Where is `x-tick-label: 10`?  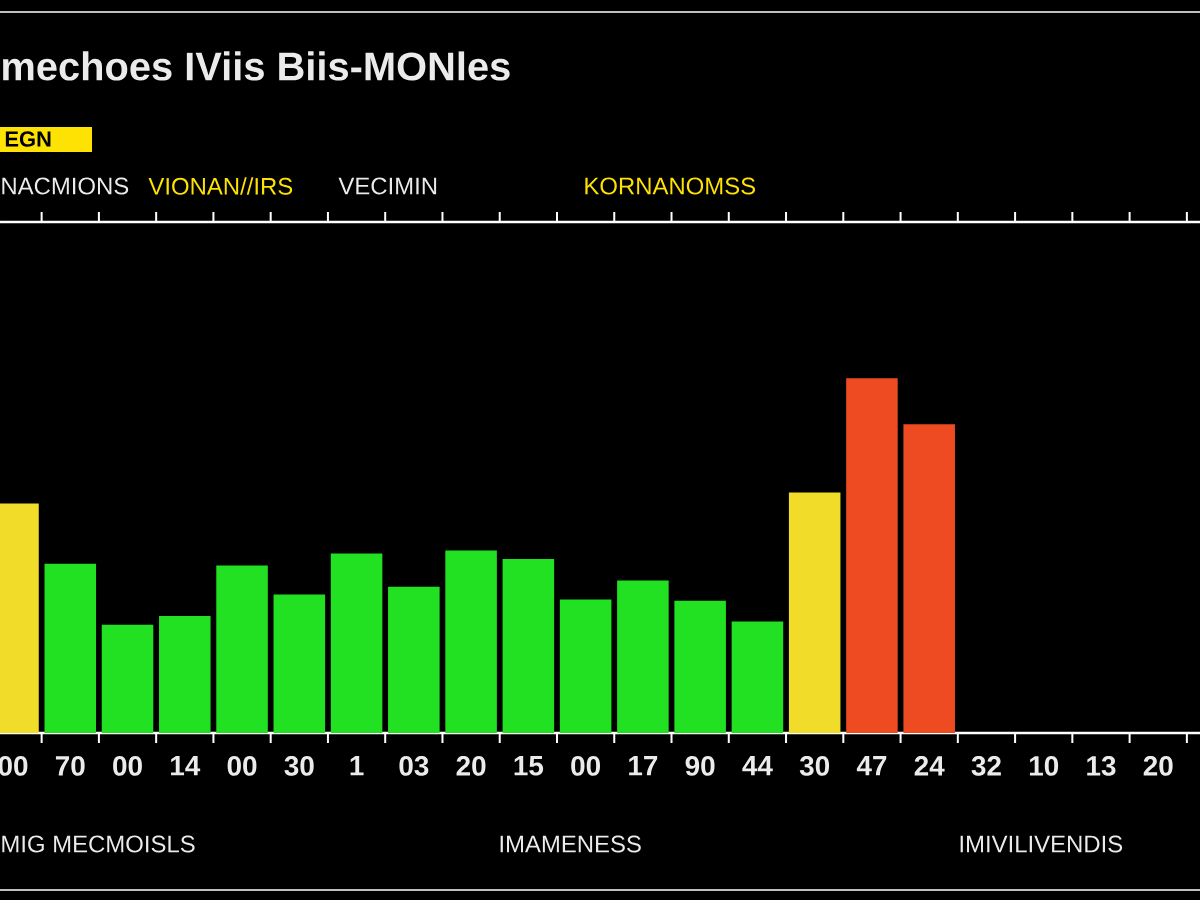
x-tick-label: 10 is located at coordinates (1044, 766).